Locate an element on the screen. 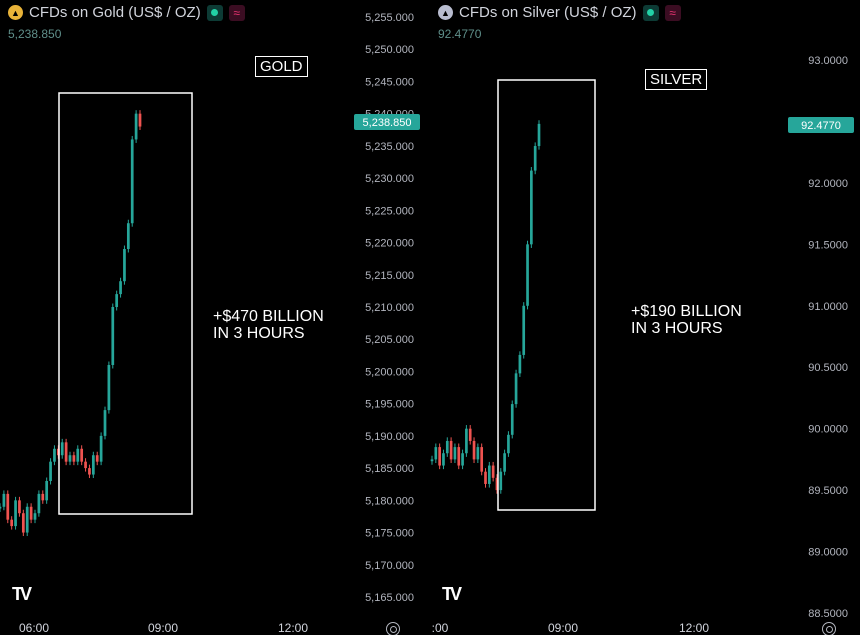  silver-box-label: SILVER is located at coordinates (676, 79).